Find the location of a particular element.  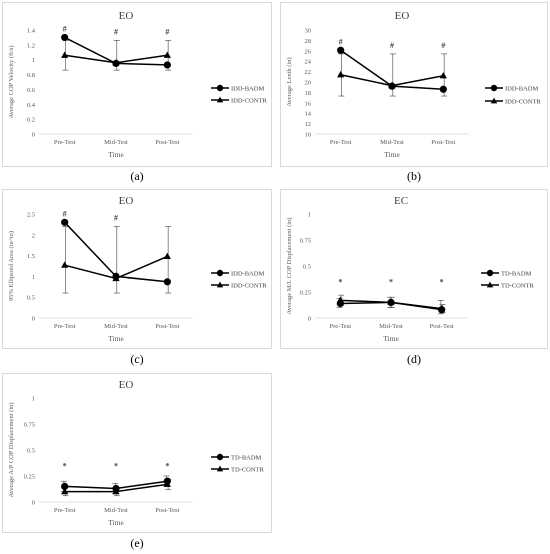

x-tick-label-c: Mid-Test is located at coordinates (116, 326).